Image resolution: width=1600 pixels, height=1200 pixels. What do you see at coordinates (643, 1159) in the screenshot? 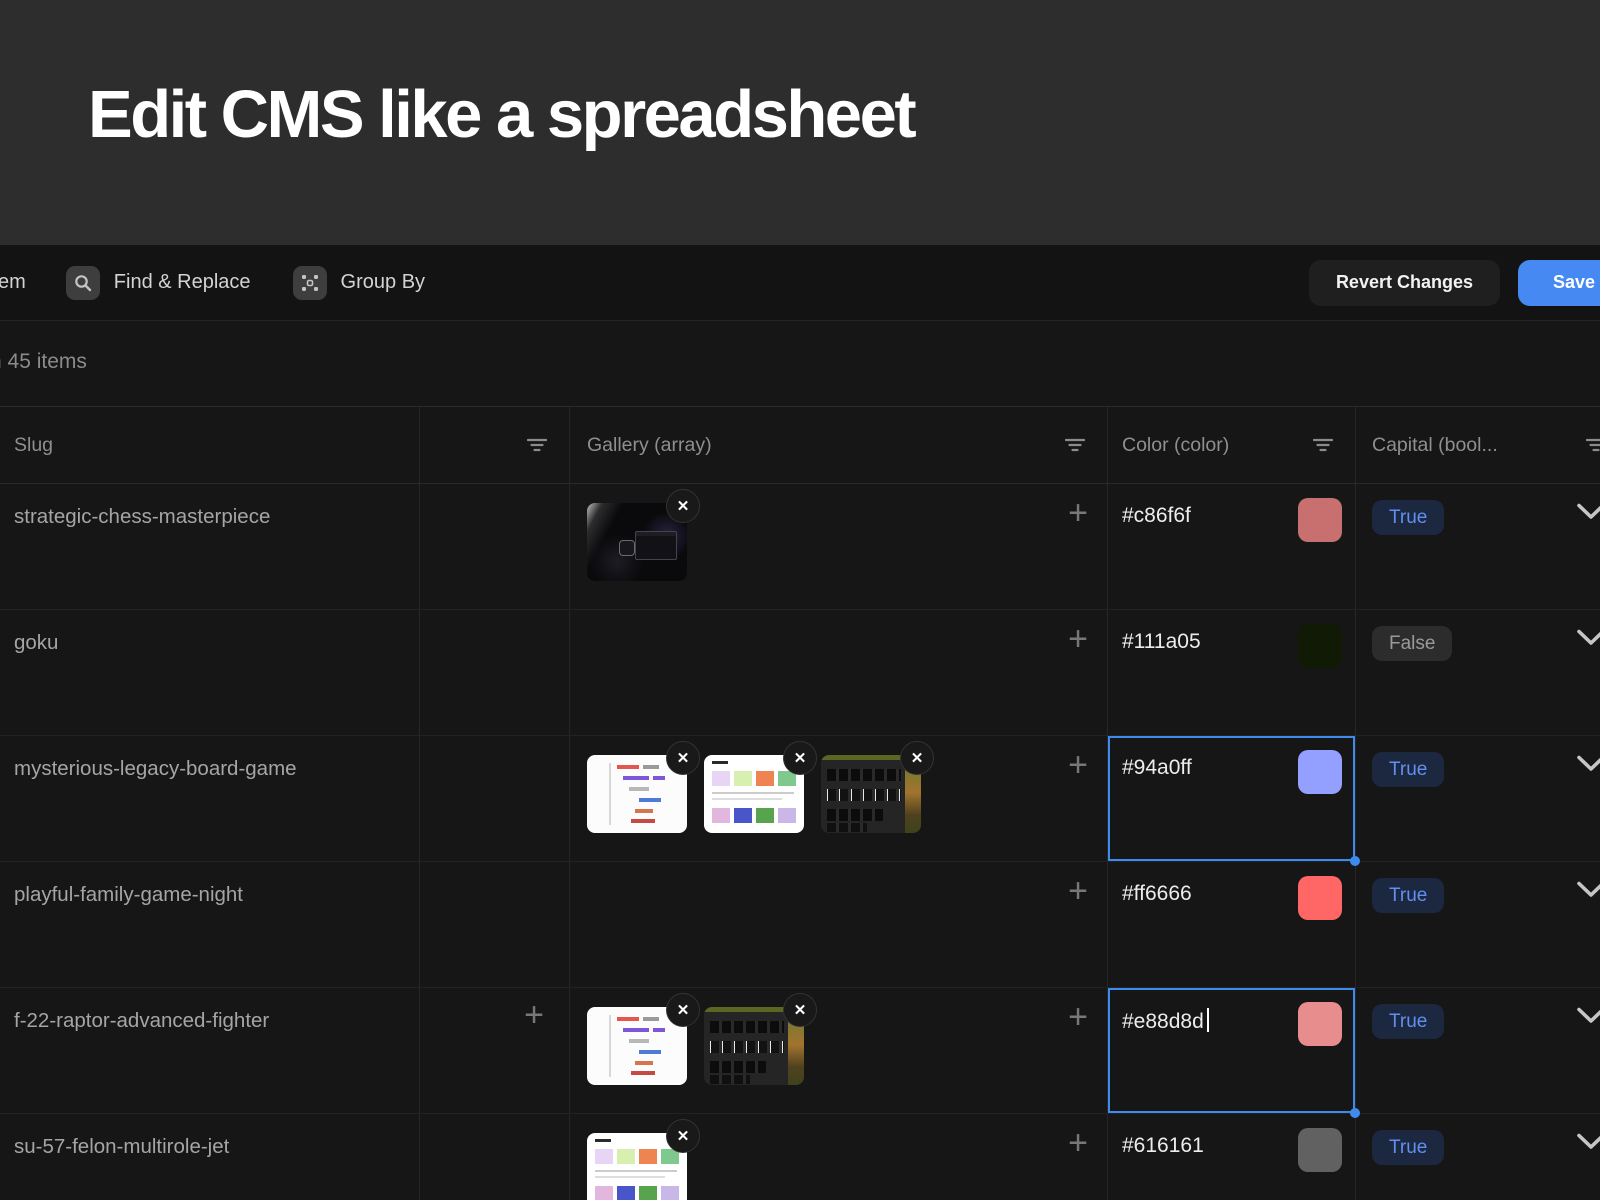
I see `gallery-thumbnails: ✕` at bounding box center [643, 1159].